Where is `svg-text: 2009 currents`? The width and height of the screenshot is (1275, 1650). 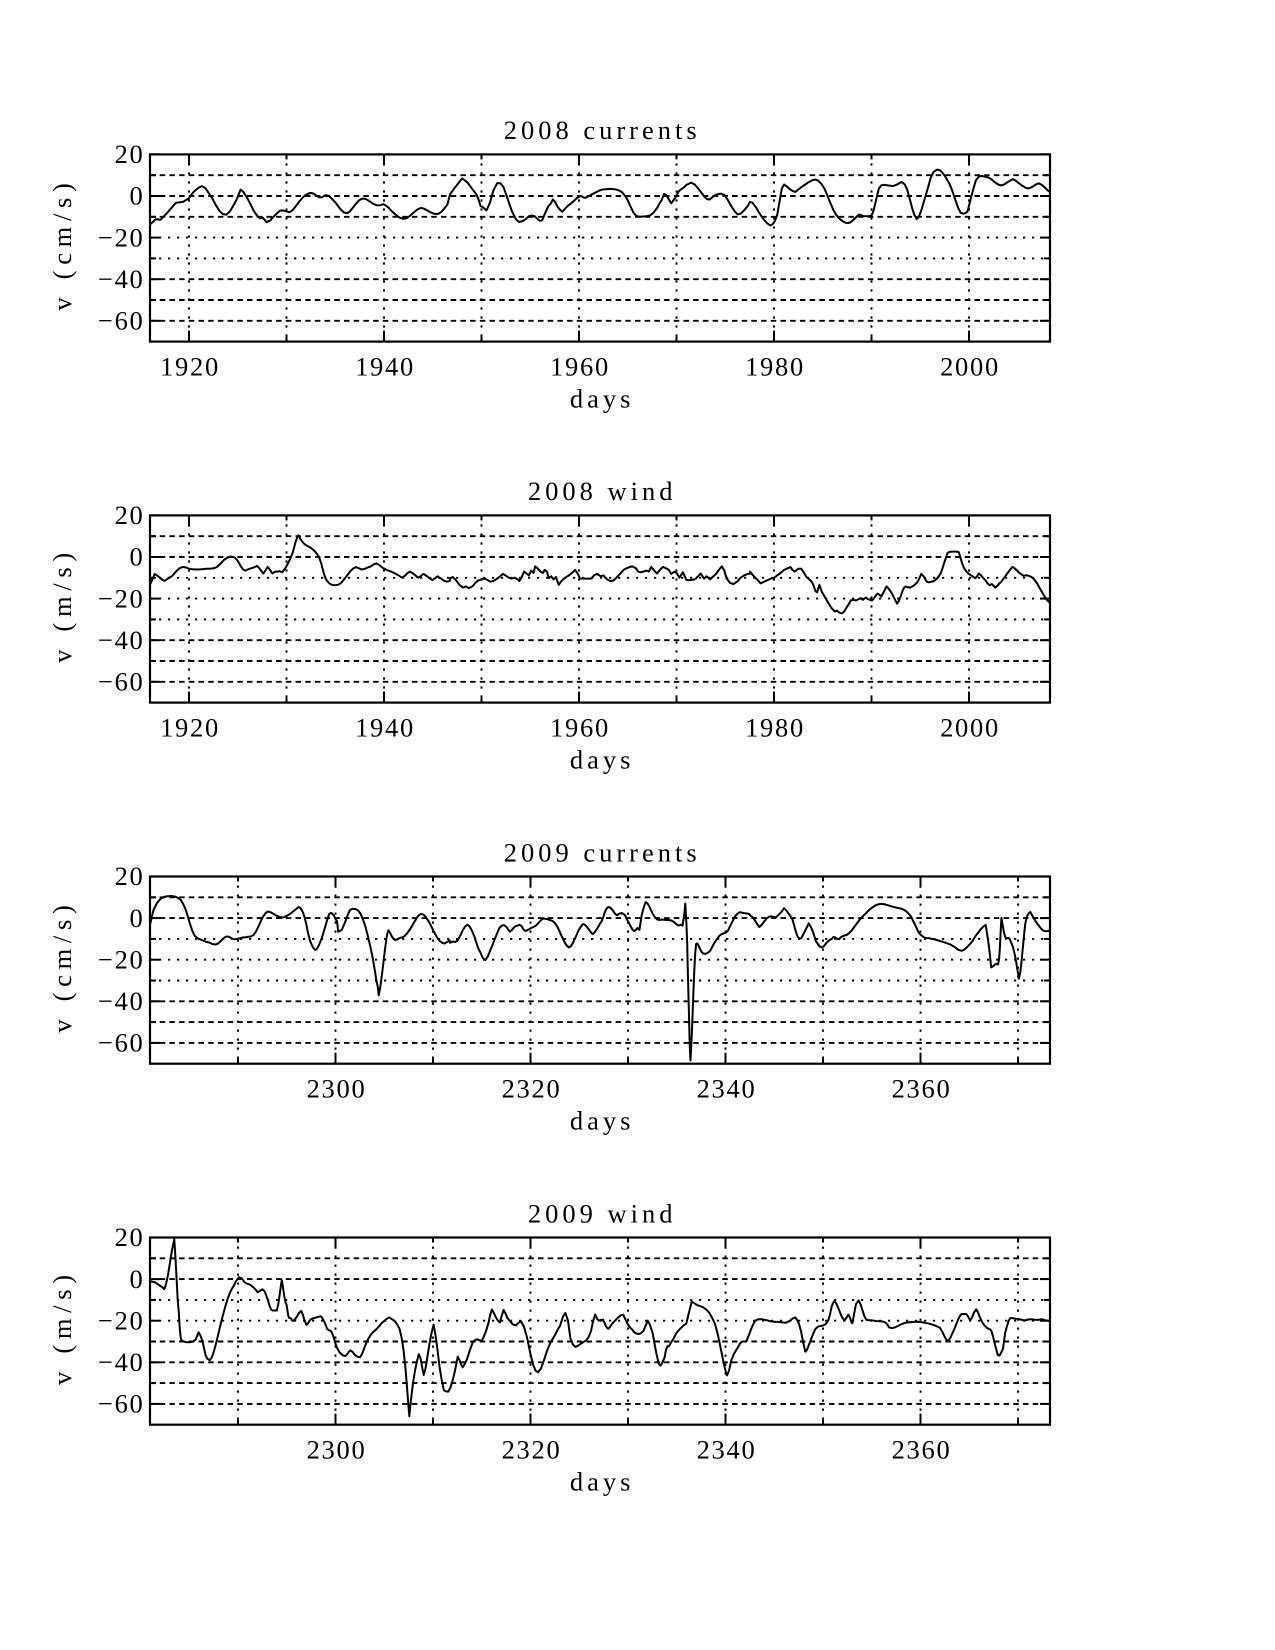
svg-text: 2009 currents is located at coordinates (602, 852).